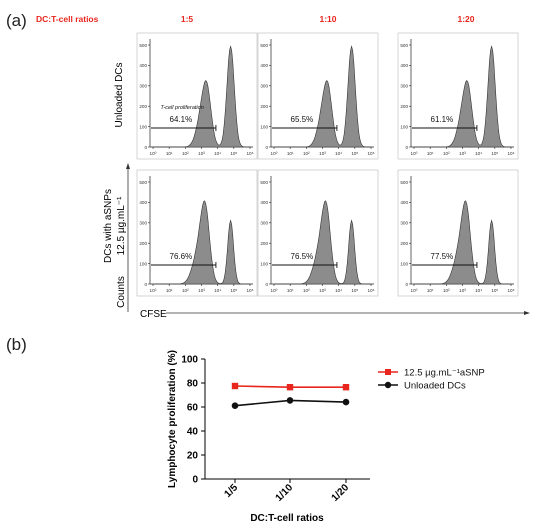 Image resolution: width=550 pixels, height=529 pixels. I want to click on y-tick-label: 80, so click(193, 384).